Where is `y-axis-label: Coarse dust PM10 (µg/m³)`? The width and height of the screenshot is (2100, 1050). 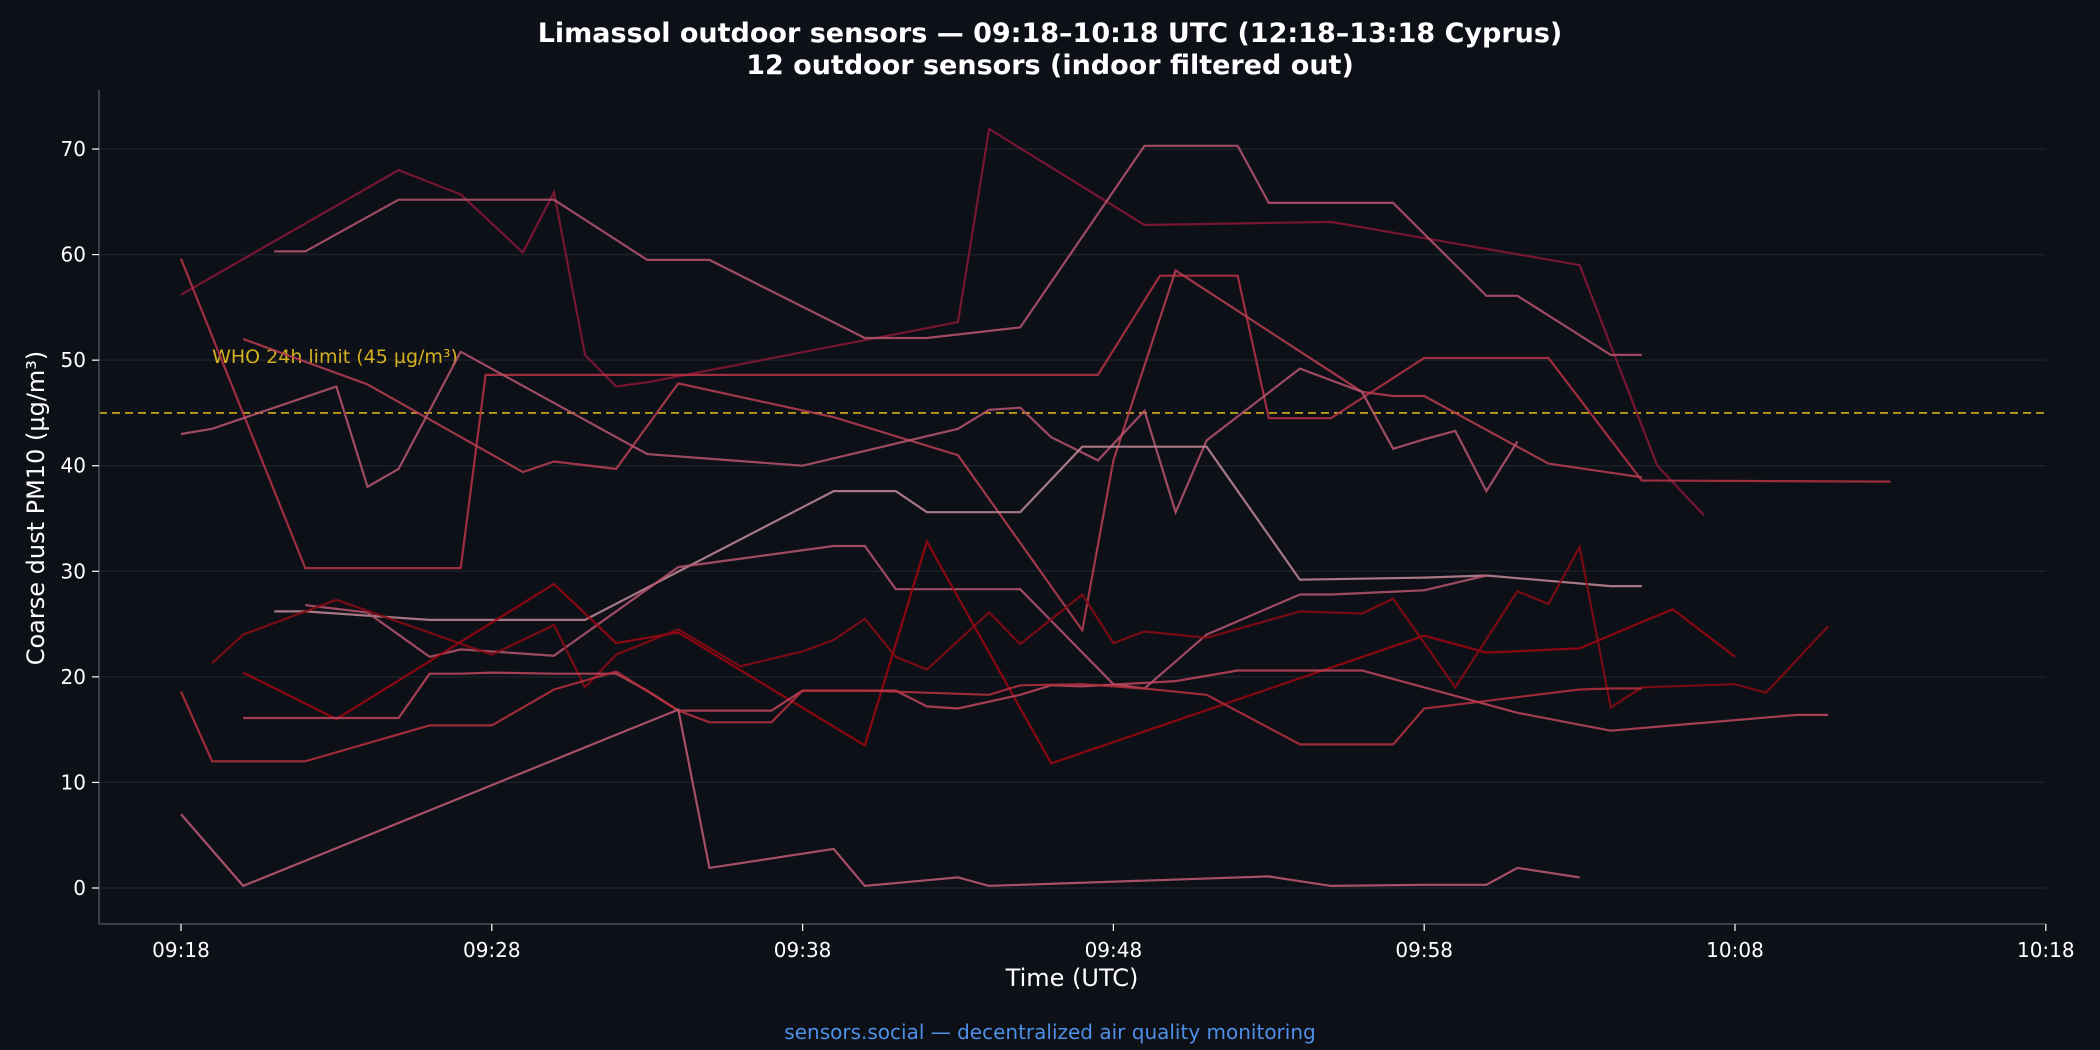
y-axis-label: Coarse dust PM10 (µg/m³) is located at coordinates (36, 508).